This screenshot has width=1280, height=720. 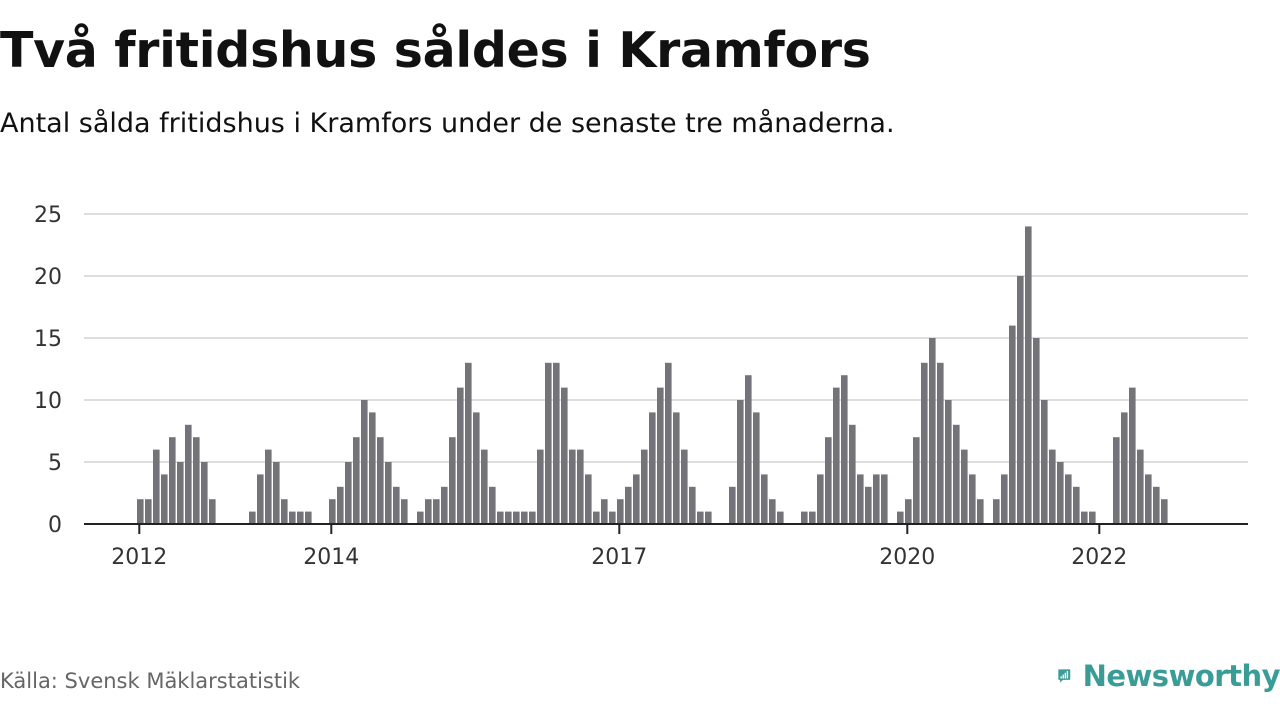 What do you see at coordinates (619, 557) in the screenshot?
I see `x-tick-label: 2017` at bounding box center [619, 557].